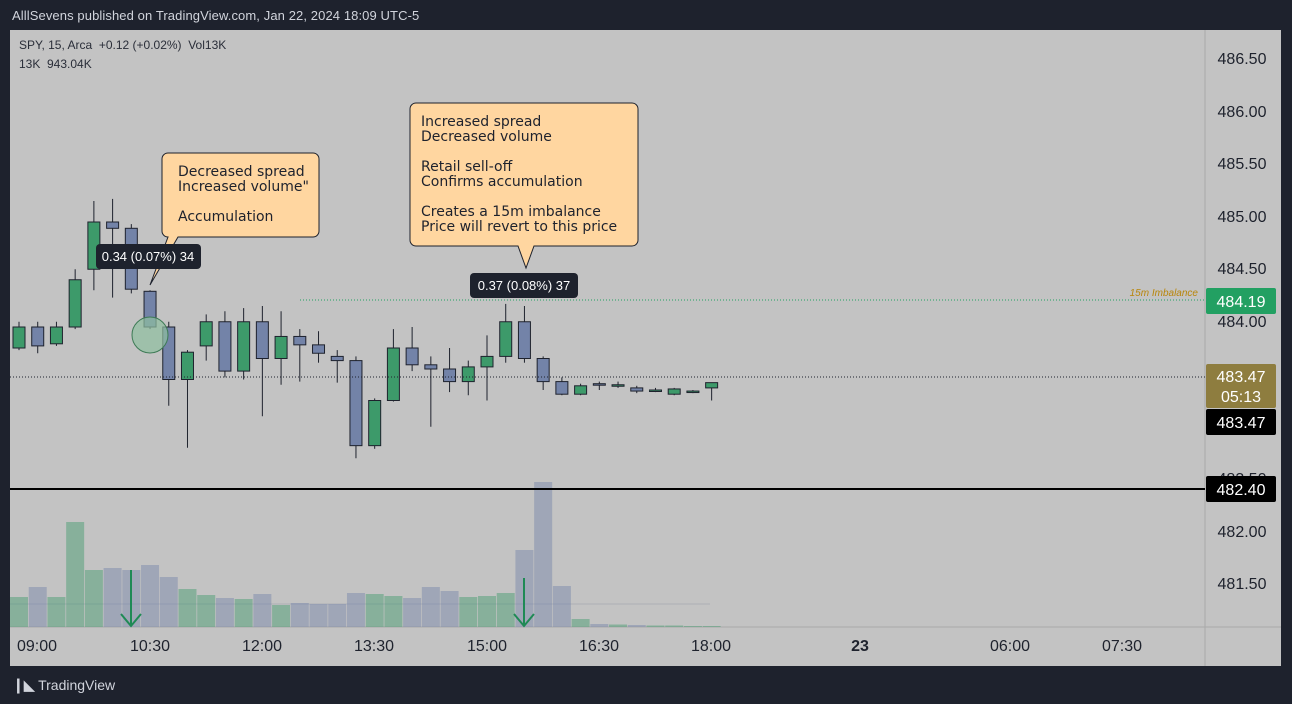  What do you see at coordinates (1242, 269) in the screenshot?
I see `y-tick: 484.50` at bounding box center [1242, 269].